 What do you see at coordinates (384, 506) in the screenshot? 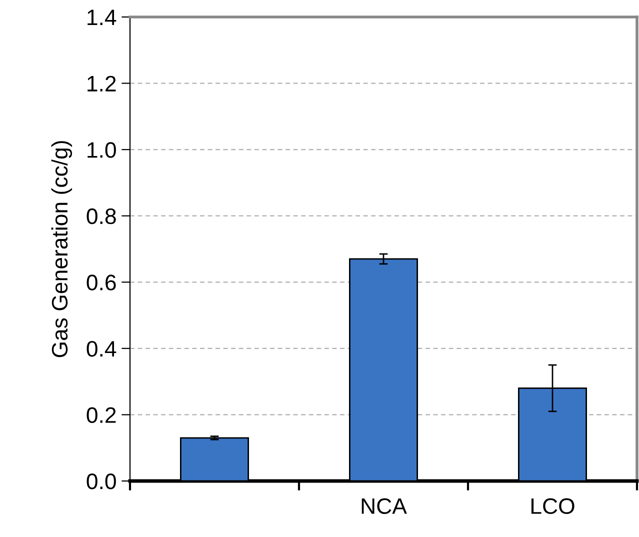
I see `x-tick-label: NCA` at bounding box center [384, 506].